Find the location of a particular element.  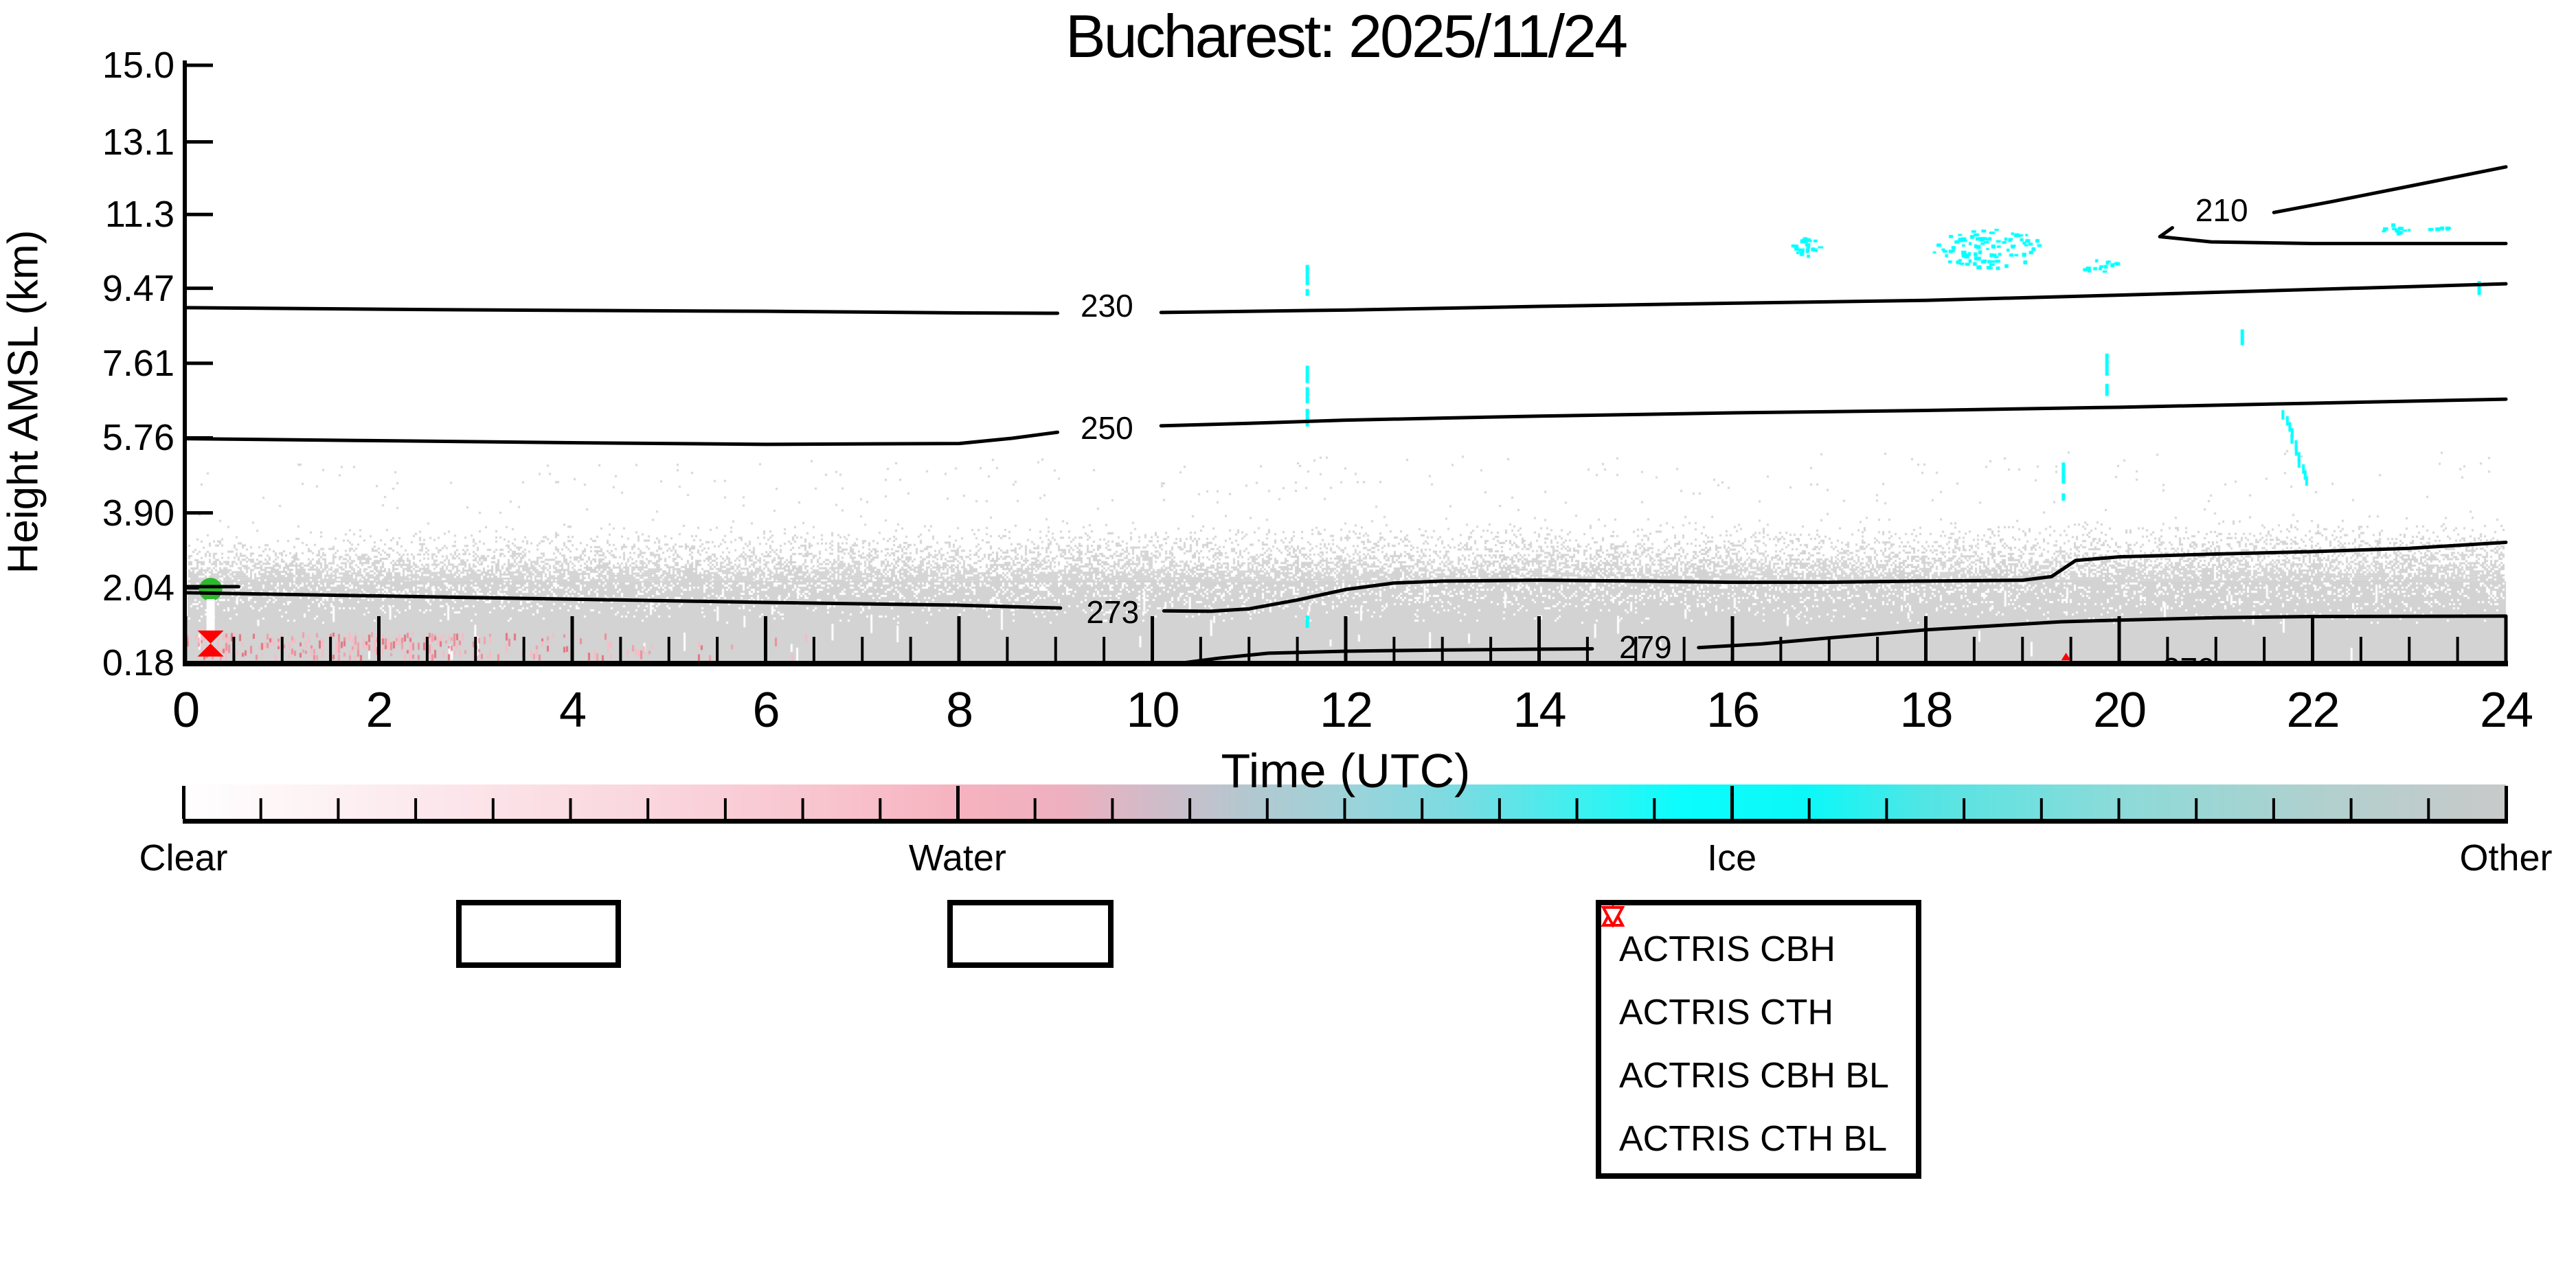

x-tick-label: 6 is located at coordinates (766, 710).